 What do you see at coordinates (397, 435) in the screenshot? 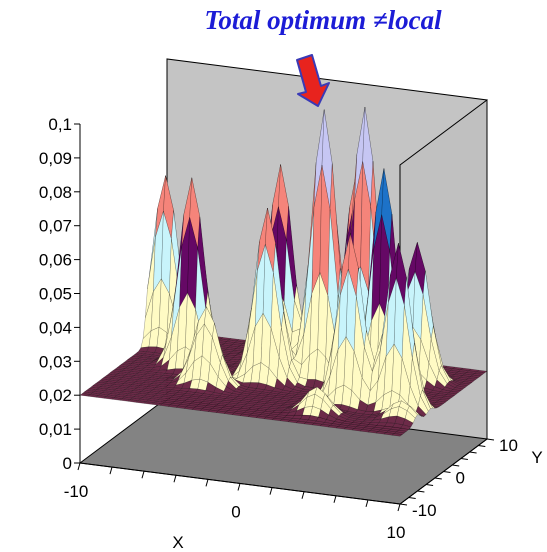
I see `surface-cell` at bounding box center [397, 435].